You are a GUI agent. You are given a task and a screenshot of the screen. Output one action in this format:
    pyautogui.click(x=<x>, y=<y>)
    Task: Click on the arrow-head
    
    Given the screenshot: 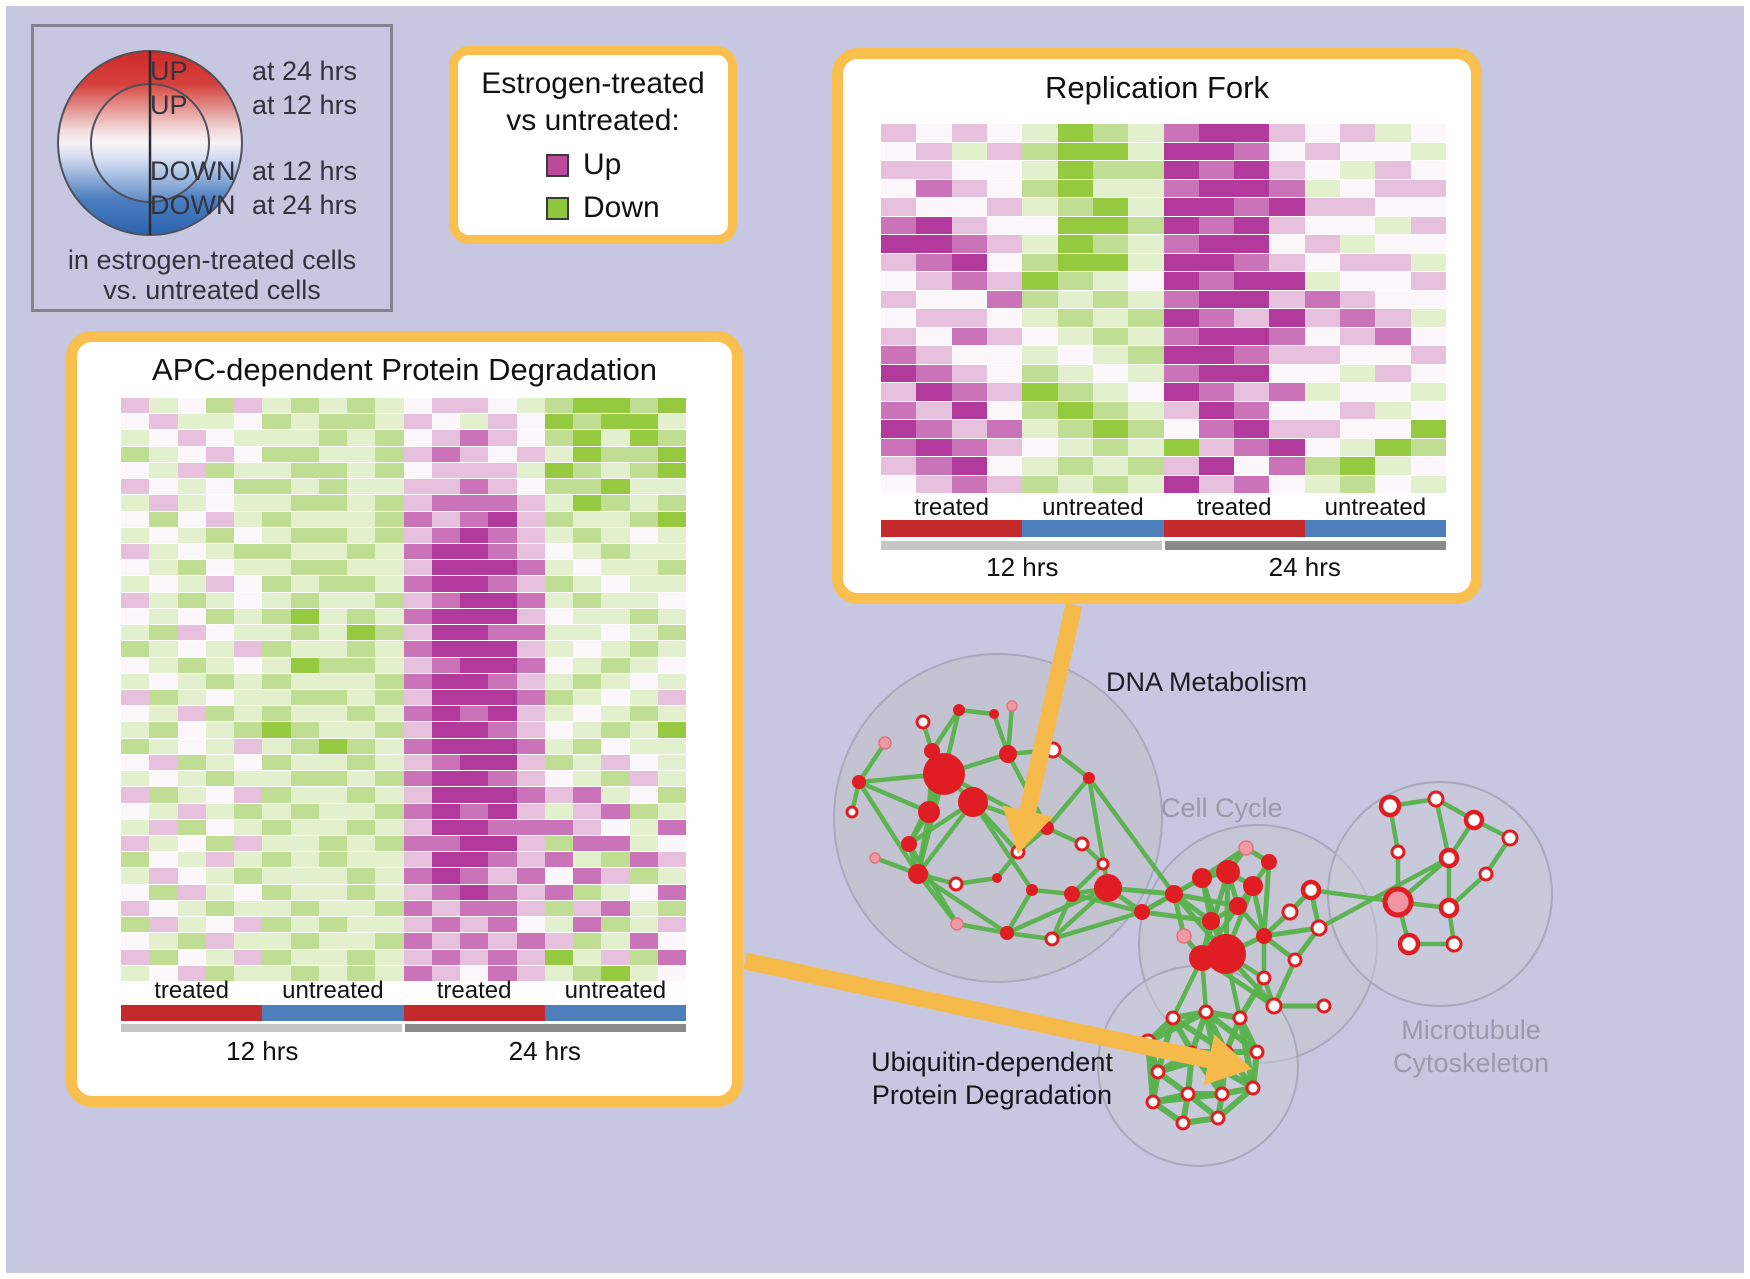 What is the action you would take?
    pyautogui.click(x=1028, y=829)
    